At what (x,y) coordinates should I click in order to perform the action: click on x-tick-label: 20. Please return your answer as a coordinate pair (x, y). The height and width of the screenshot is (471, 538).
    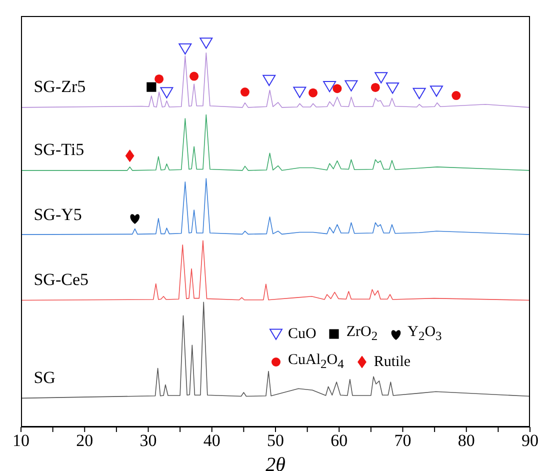
    Looking at the image, I should click on (85, 440).